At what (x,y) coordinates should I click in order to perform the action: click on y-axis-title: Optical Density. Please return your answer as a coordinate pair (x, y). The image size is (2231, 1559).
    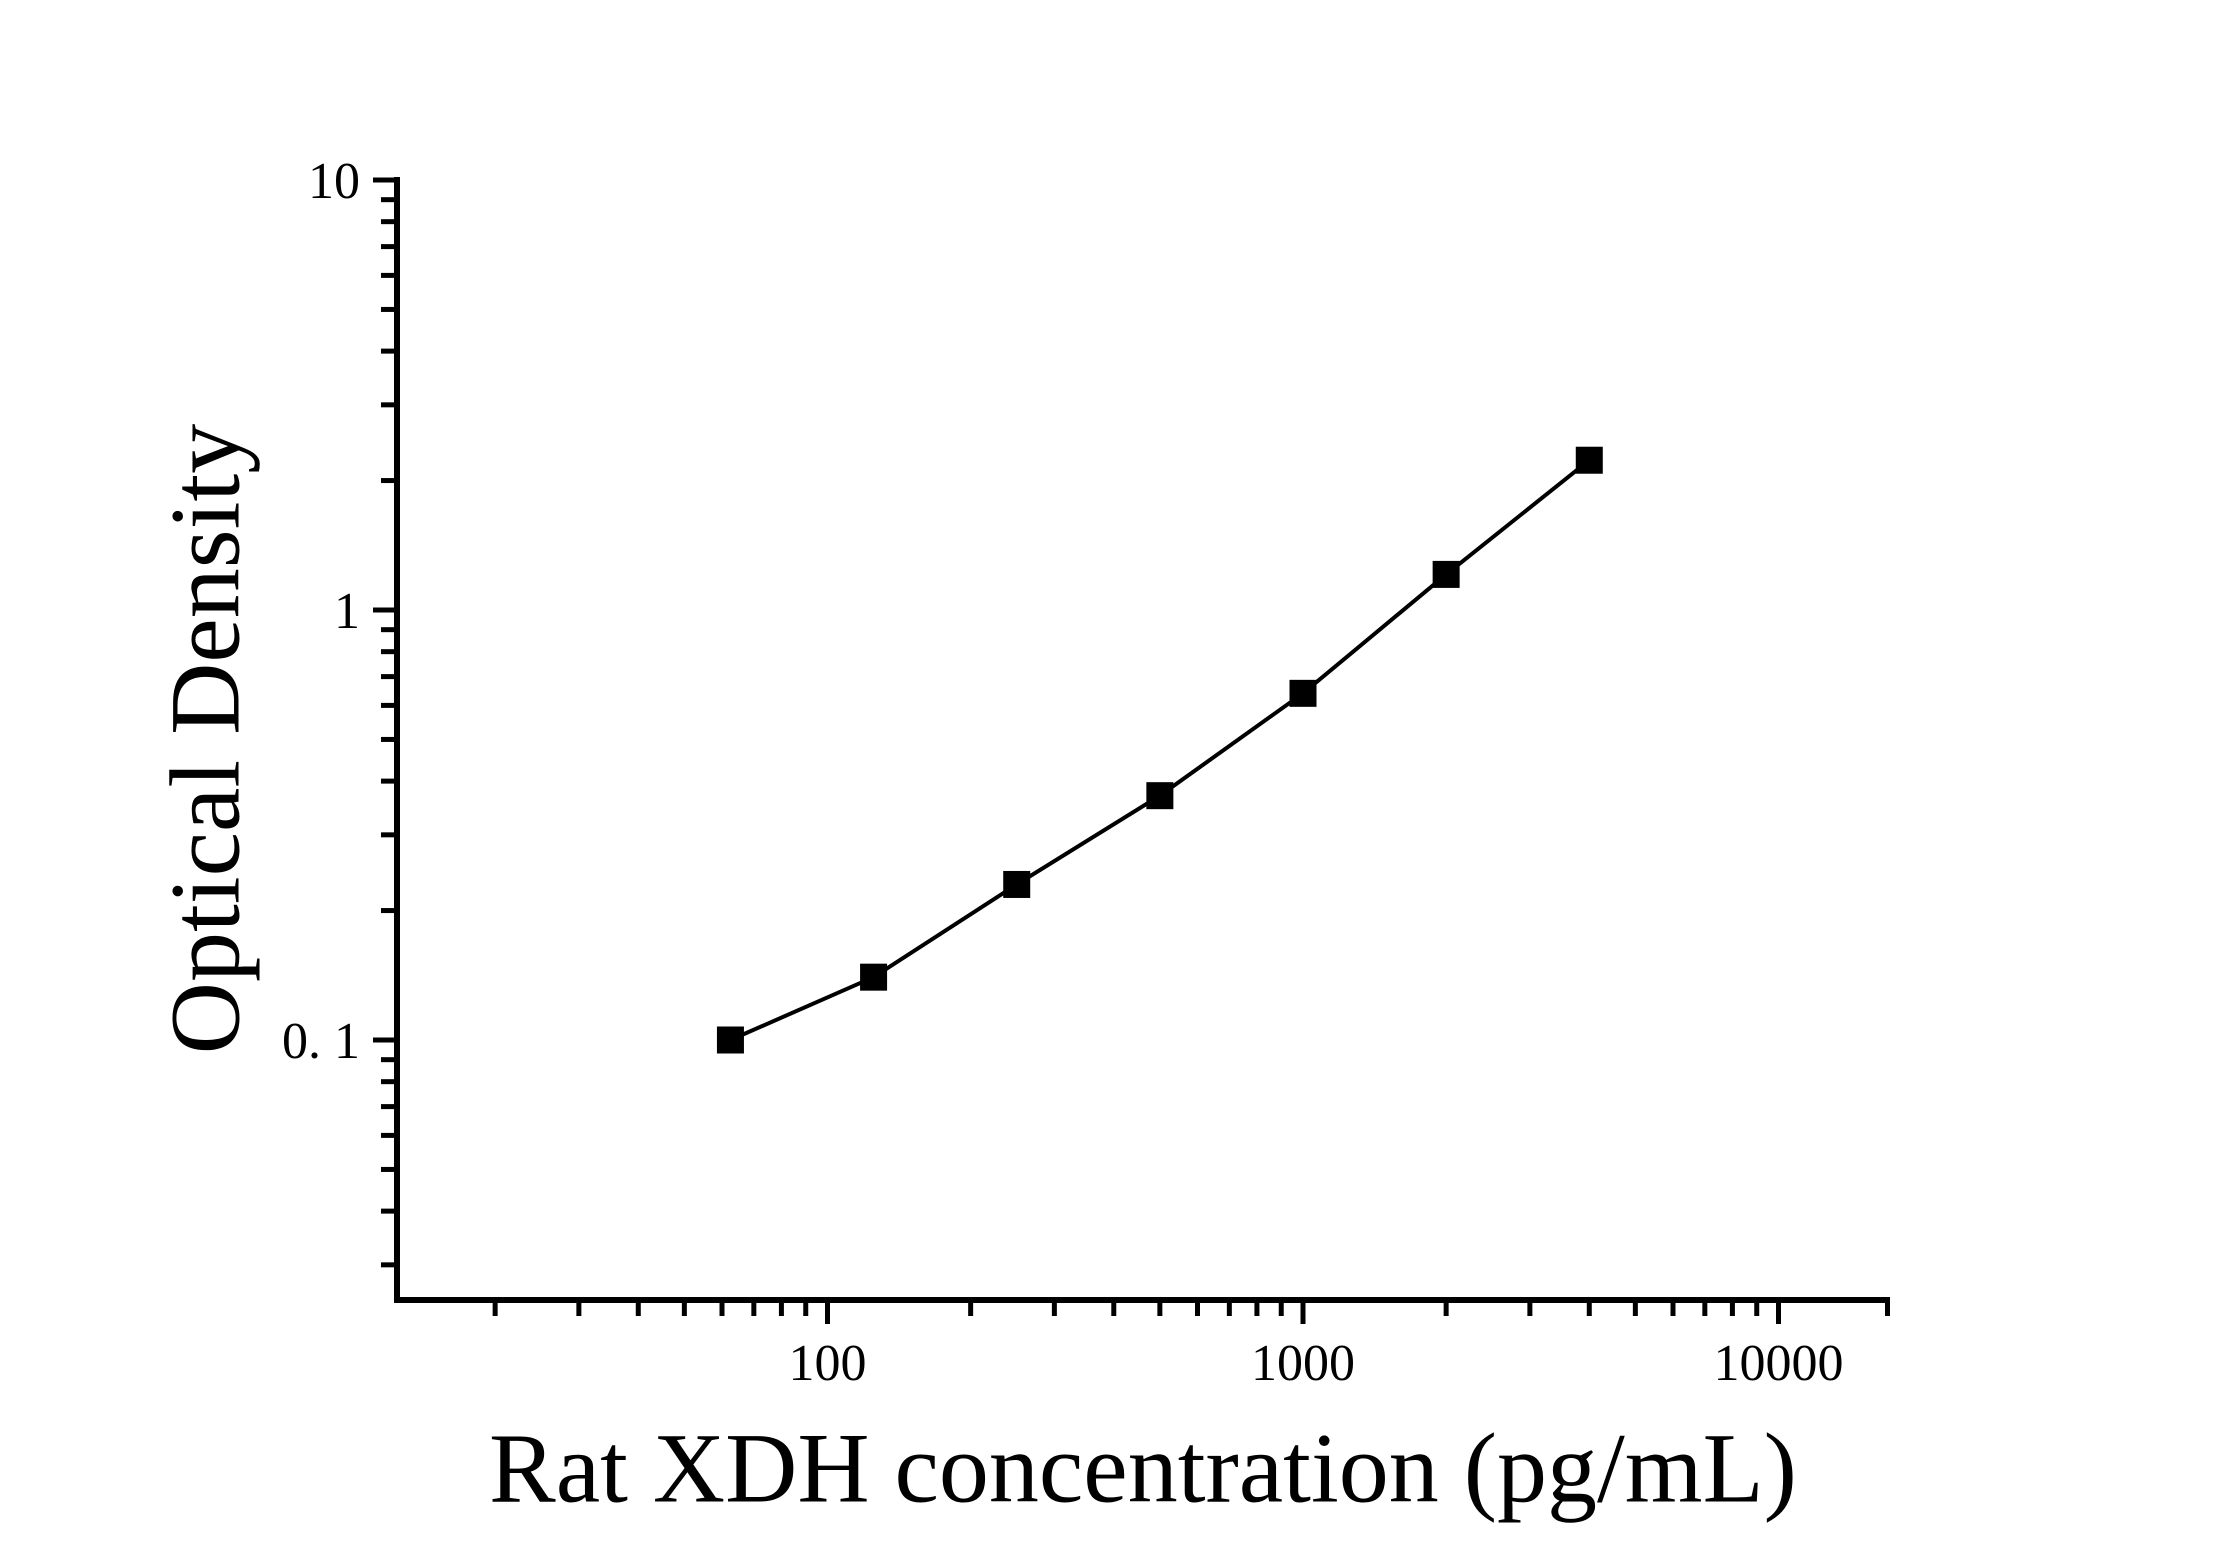
    Looking at the image, I should click on (205, 739).